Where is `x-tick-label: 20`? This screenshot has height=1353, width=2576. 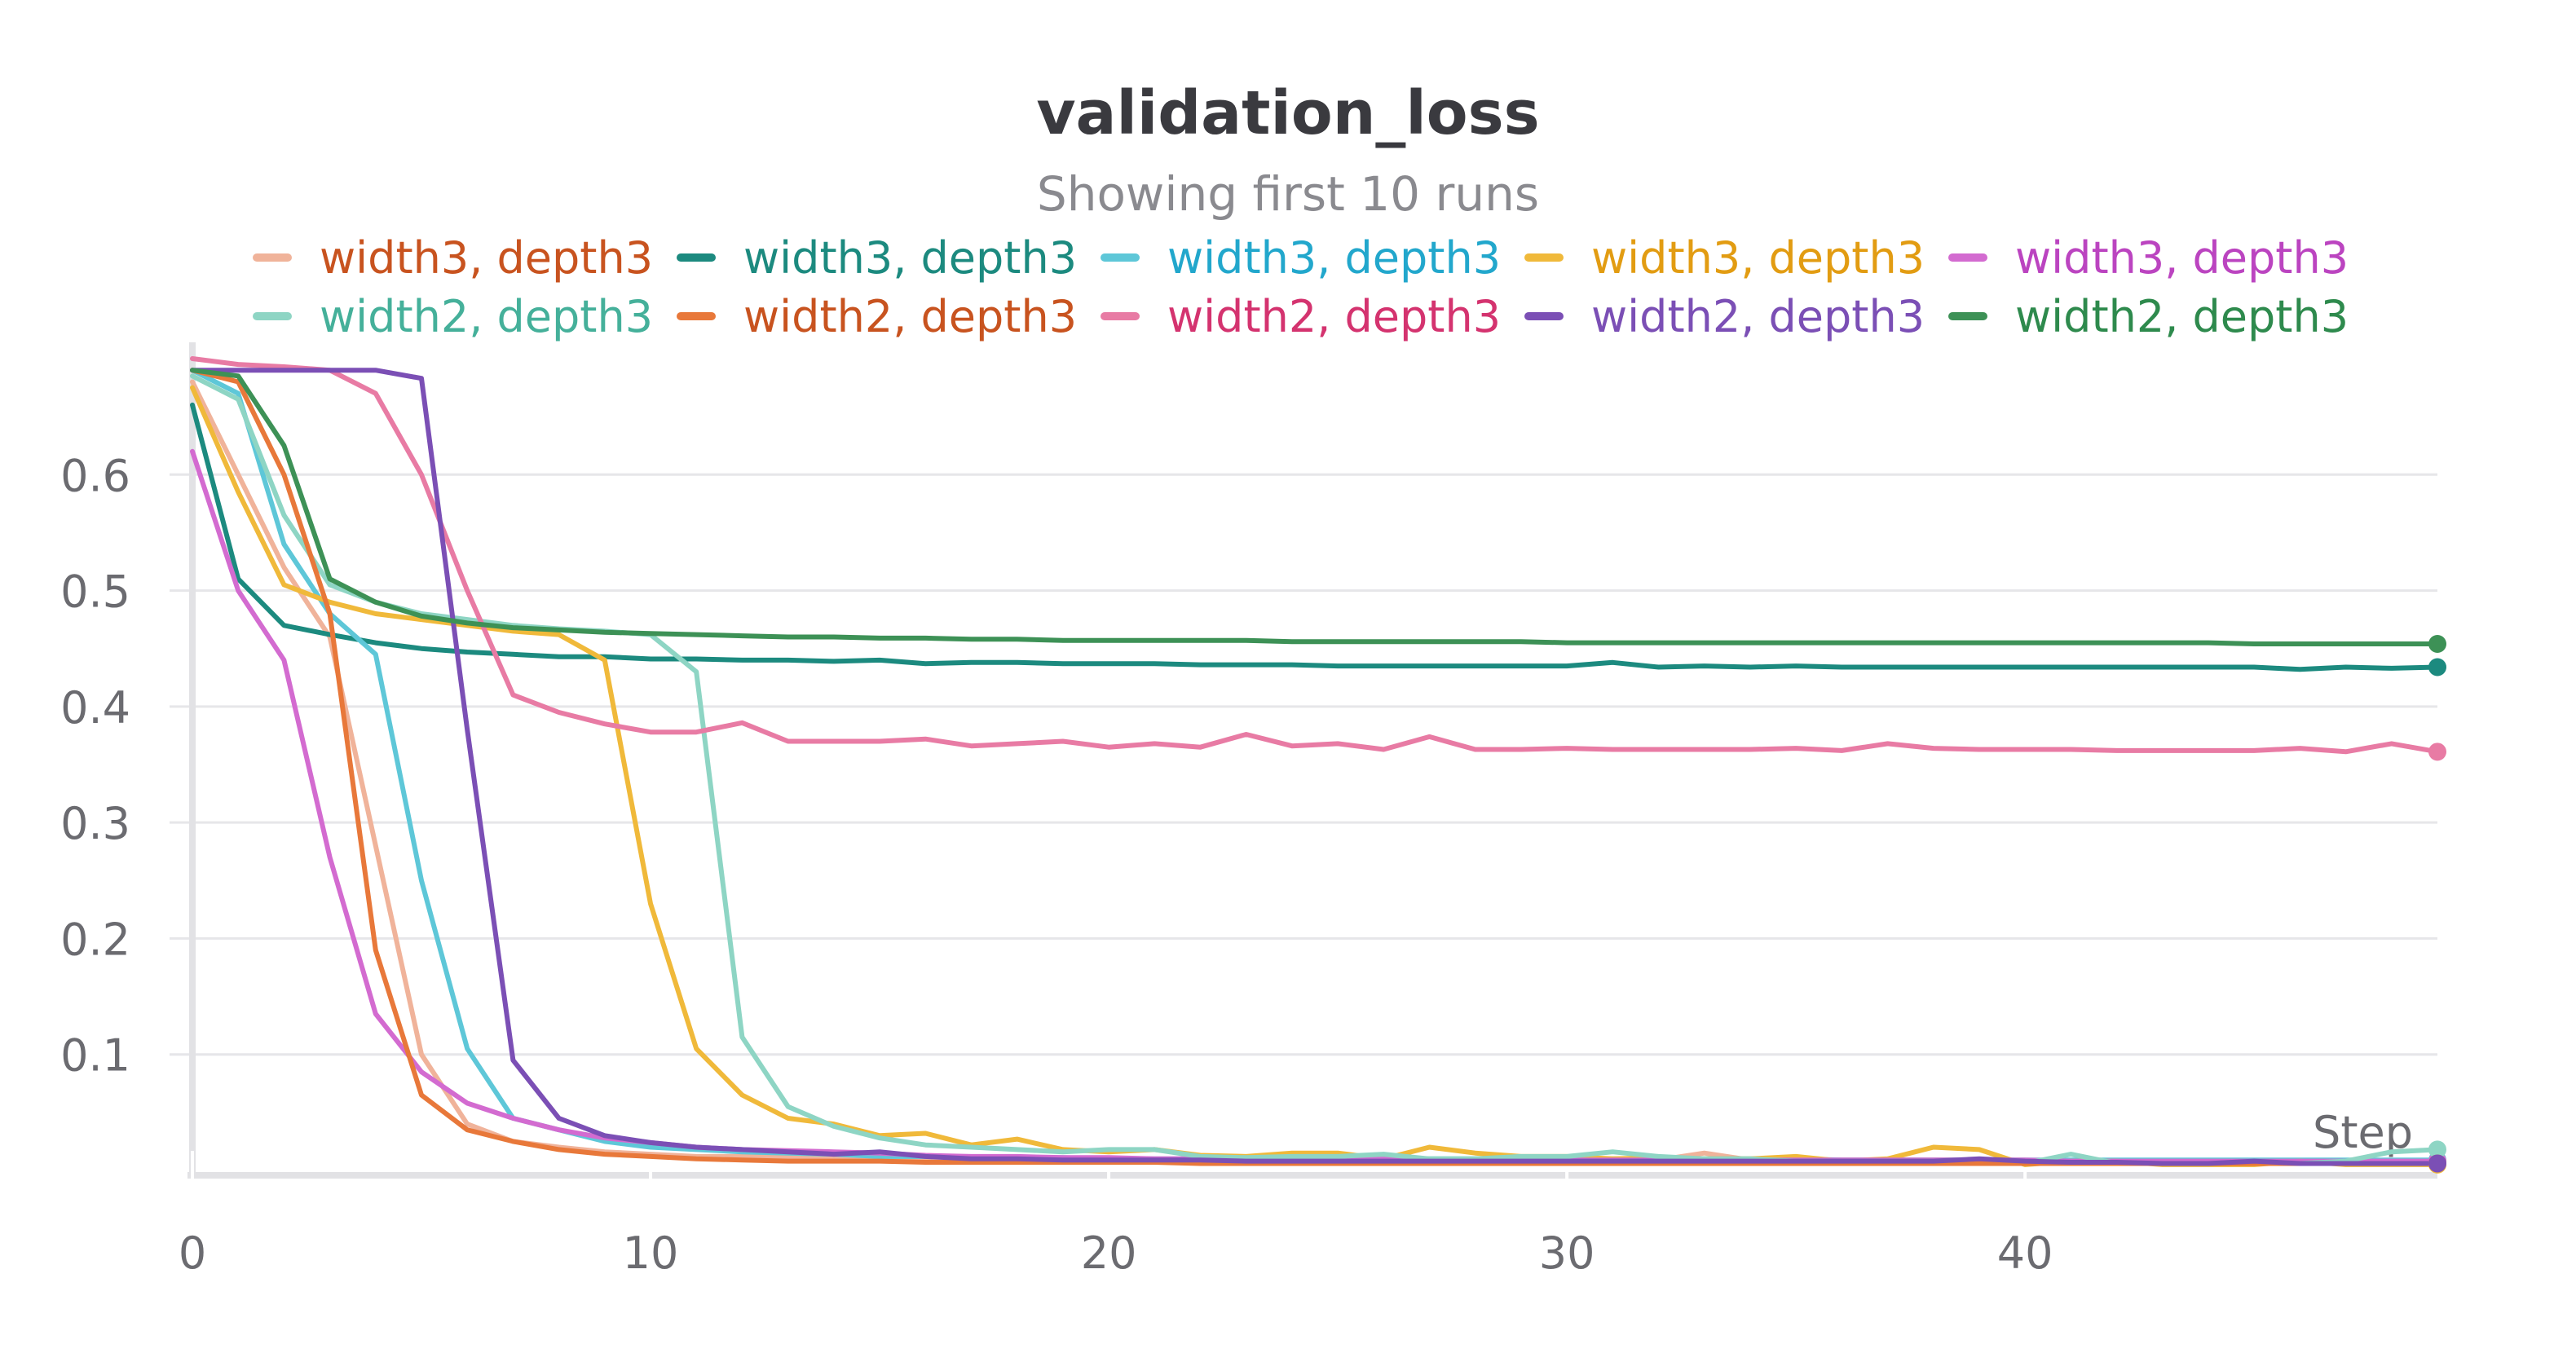 x-tick-label: 20 is located at coordinates (1109, 1253).